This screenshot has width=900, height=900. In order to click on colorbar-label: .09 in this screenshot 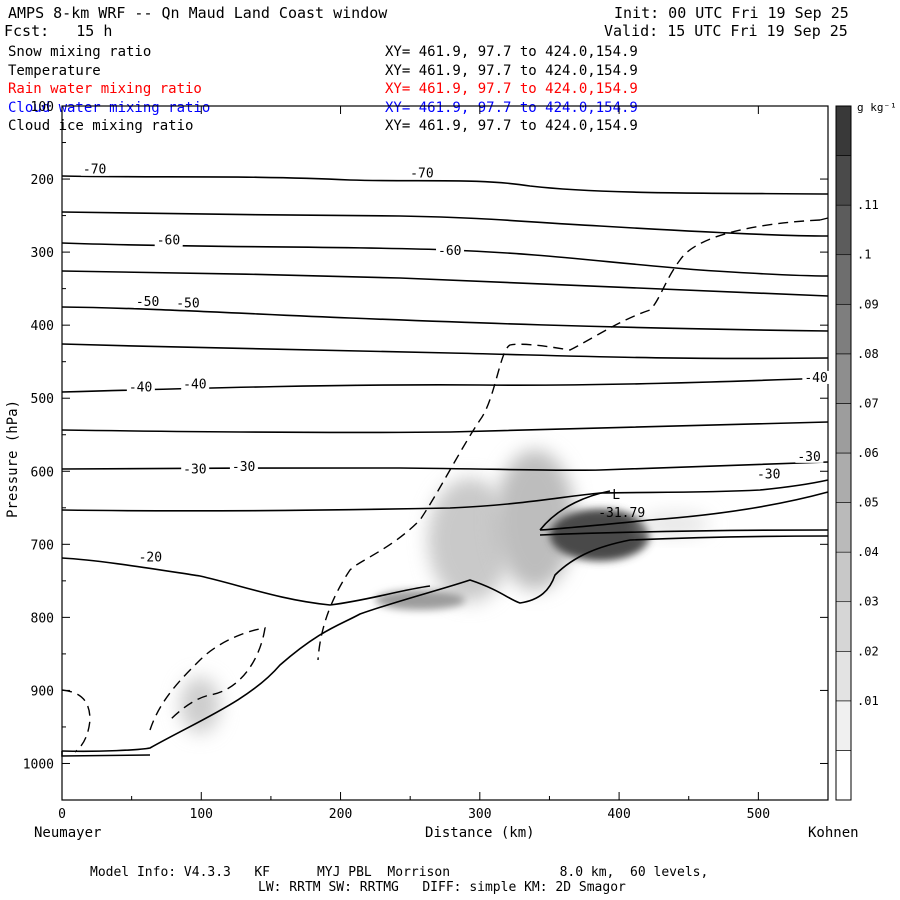, I will do `click(868, 304)`.